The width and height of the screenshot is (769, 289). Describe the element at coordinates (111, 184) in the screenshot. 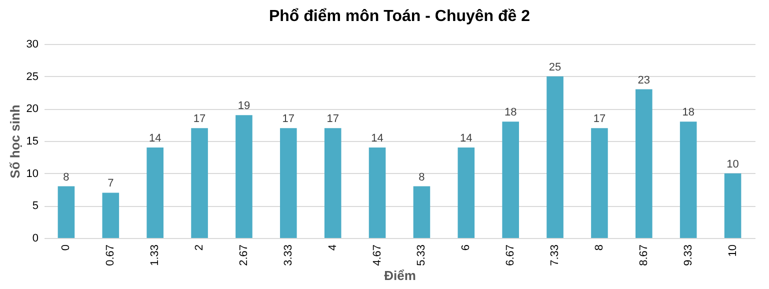

I see `data-label: 7` at that location.